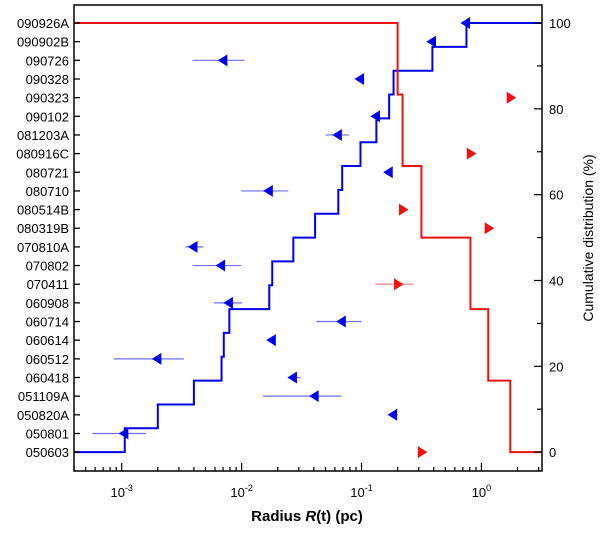  What do you see at coordinates (47, 172) in the screenshot?
I see `grb-label: 080721` at bounding box center [47, 172].